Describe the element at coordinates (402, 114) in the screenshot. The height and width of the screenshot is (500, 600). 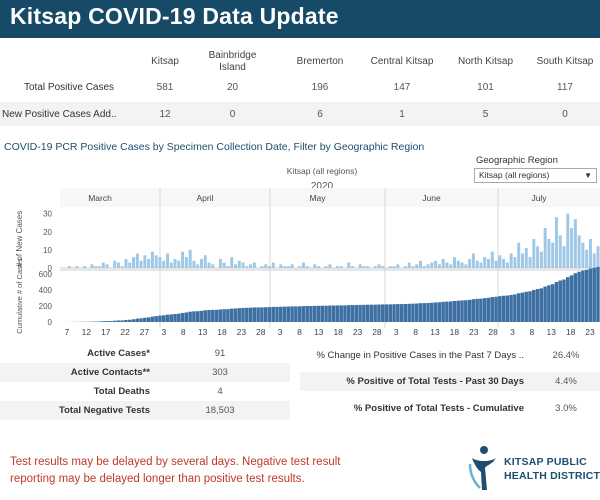
I see `cell-value: 1` at that location.